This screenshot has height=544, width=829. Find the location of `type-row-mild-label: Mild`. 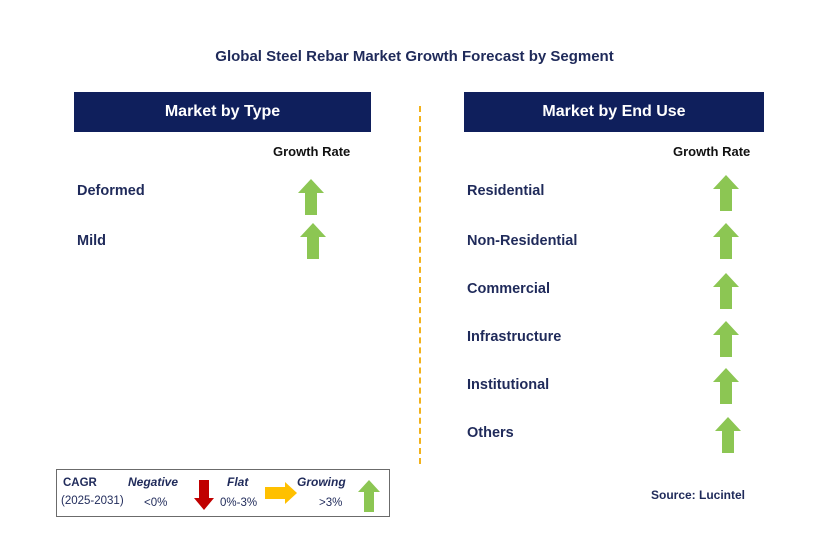

type-row-mild-label: Mild is located at coordinates (91, 241).